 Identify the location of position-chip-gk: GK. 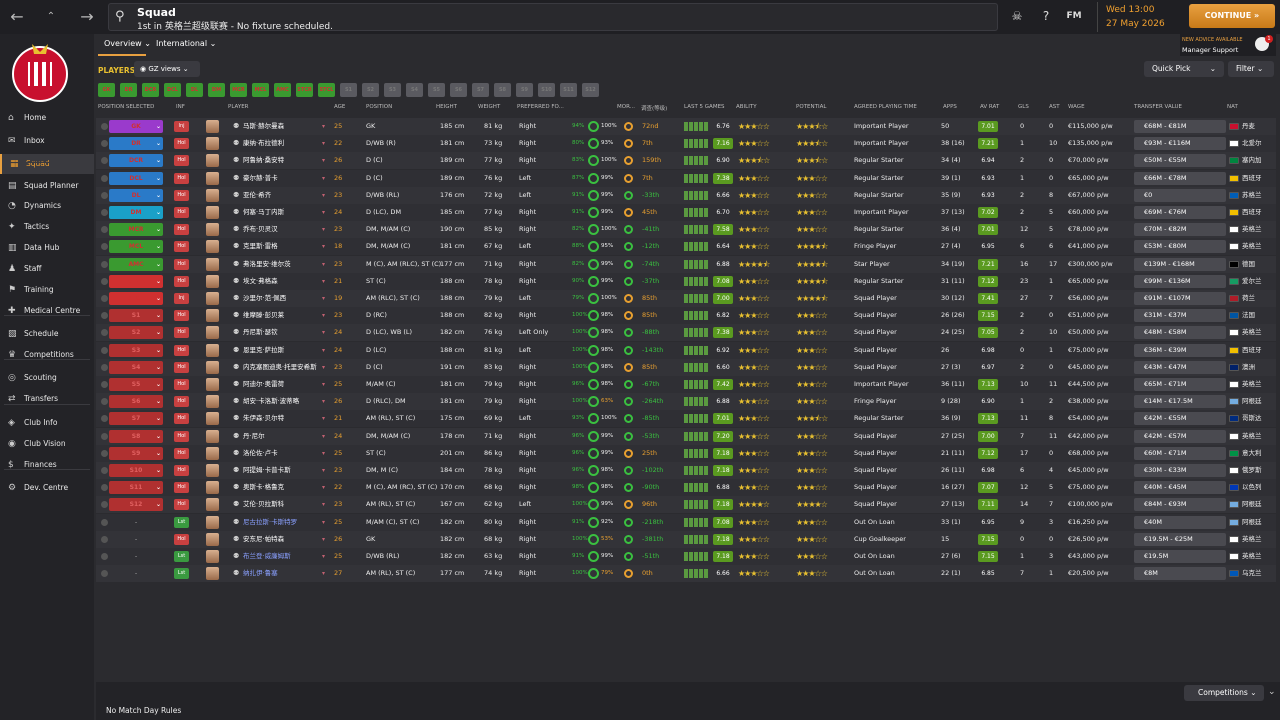
(106, 90).